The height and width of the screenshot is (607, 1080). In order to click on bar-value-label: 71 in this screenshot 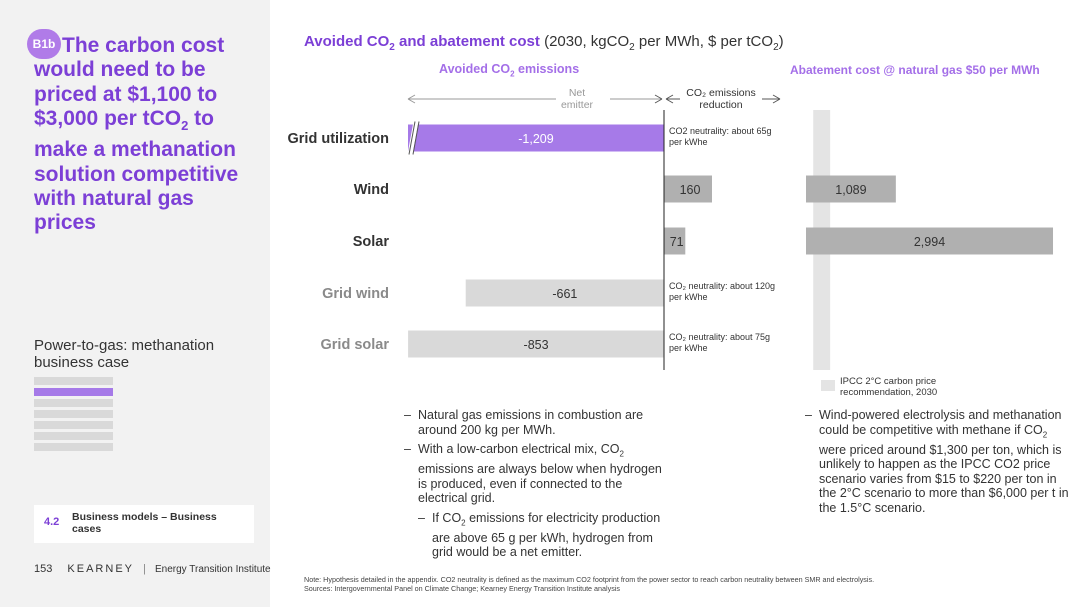, I will do `click(677, 242)`.